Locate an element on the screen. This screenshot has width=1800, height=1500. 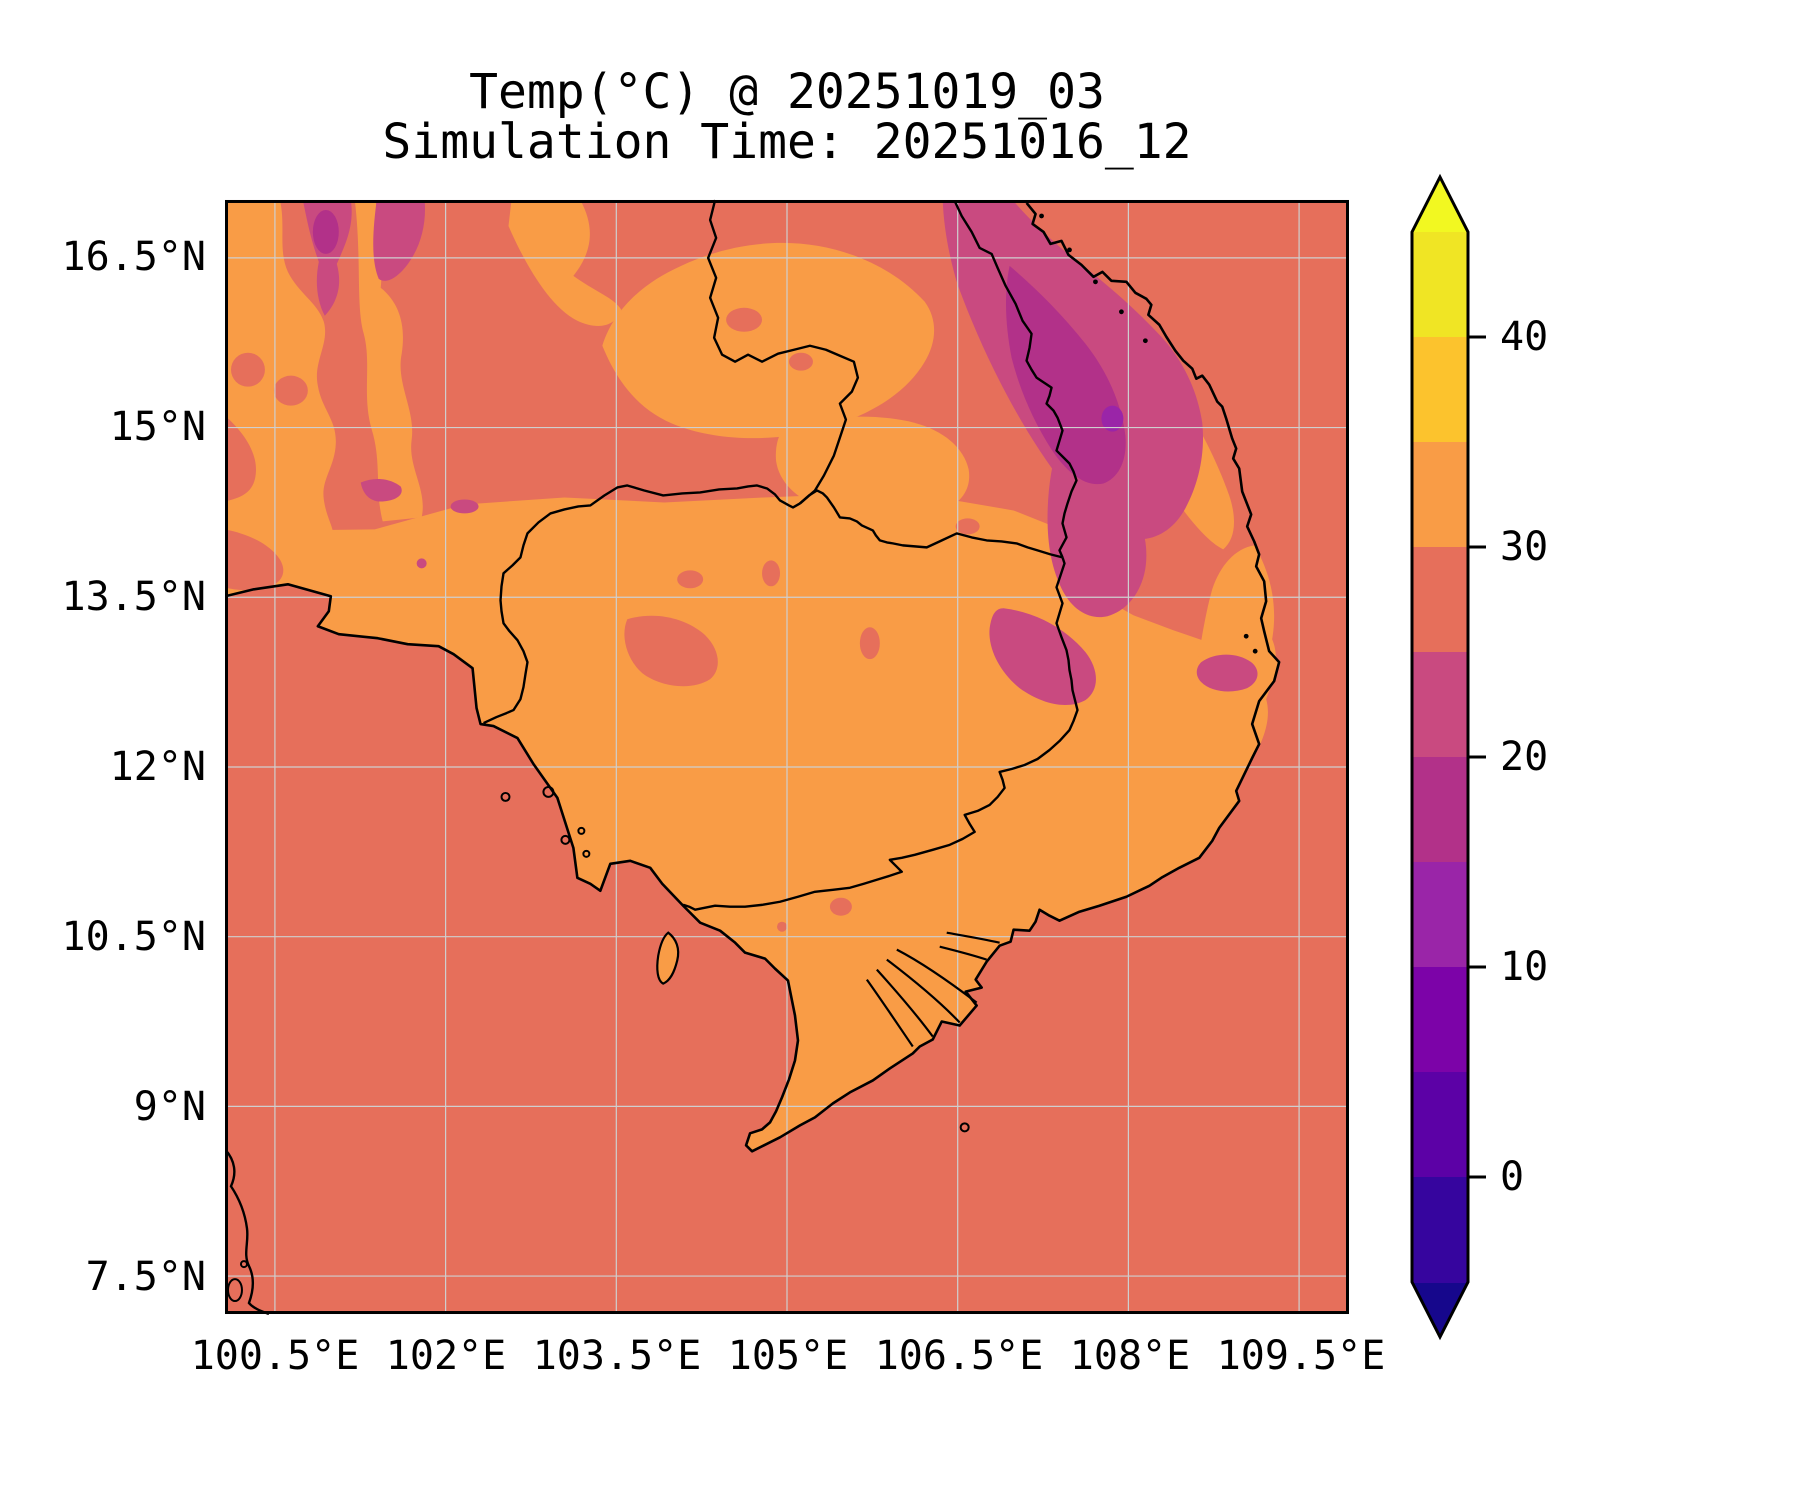
colorbar-tick-label-1: 30 is located at coordinates (1524, 547).